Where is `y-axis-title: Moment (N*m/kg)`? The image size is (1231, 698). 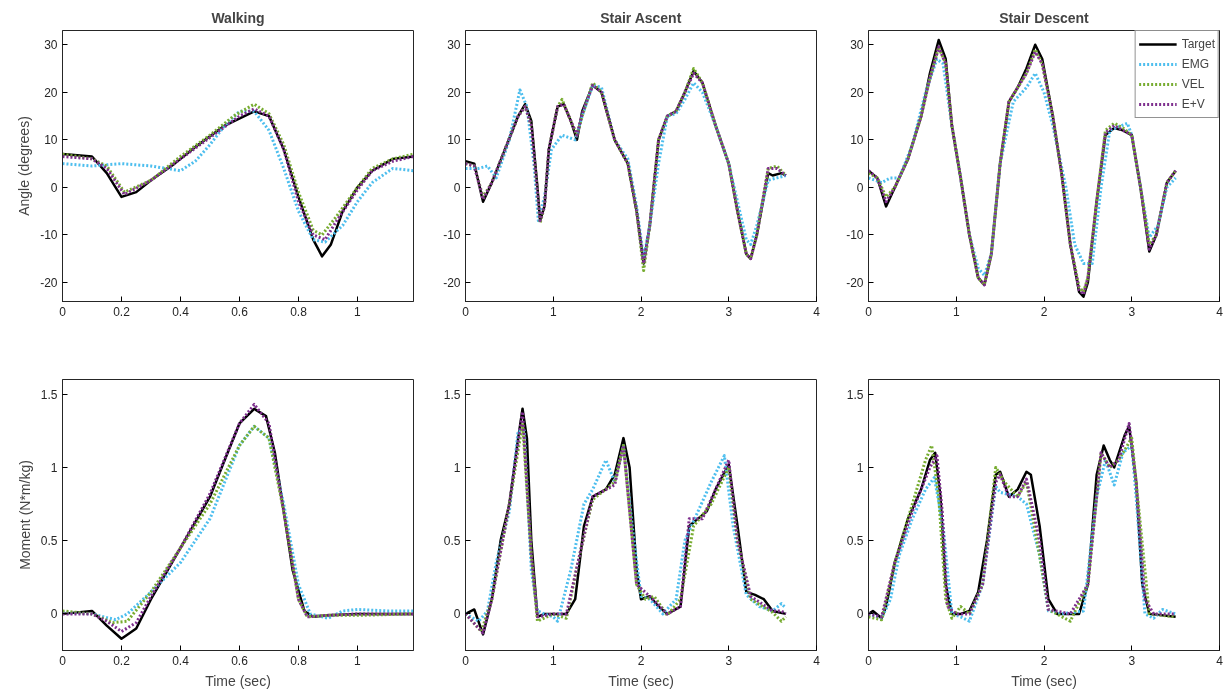
y-axis-title: Moment (N*m/kg) is located at coordinates (24, 515).